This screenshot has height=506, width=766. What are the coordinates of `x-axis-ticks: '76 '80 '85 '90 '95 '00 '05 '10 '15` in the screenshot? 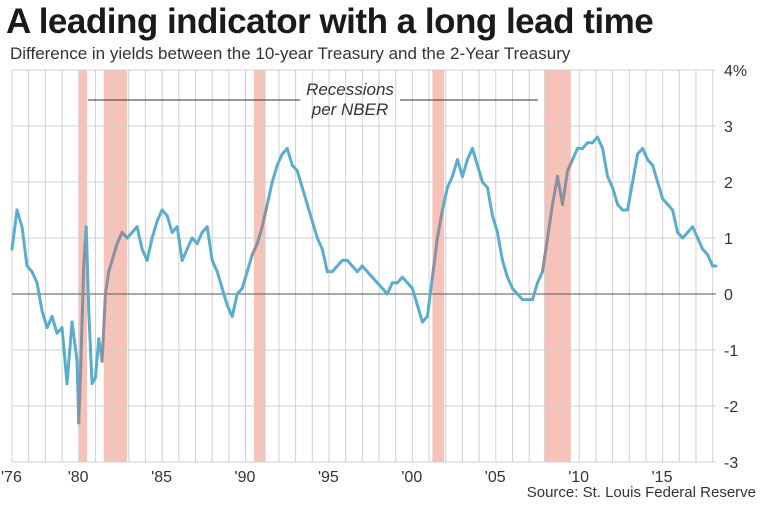 It's located at (337, 477).